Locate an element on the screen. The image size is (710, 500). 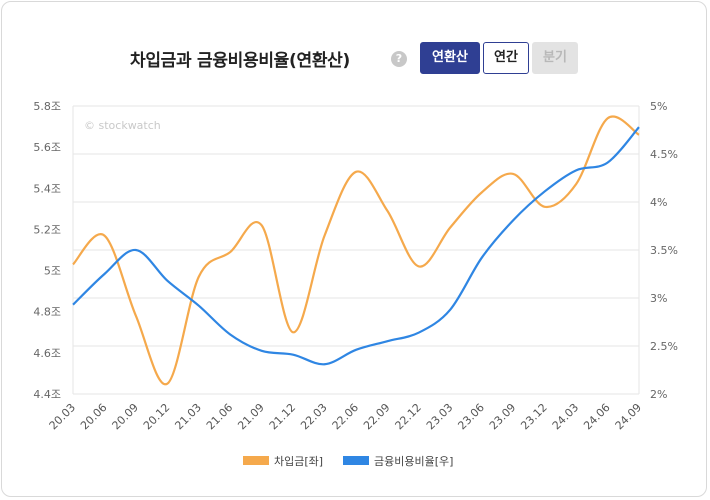
left-tick-label: 4.4조 is located at coordinates (47, 394).